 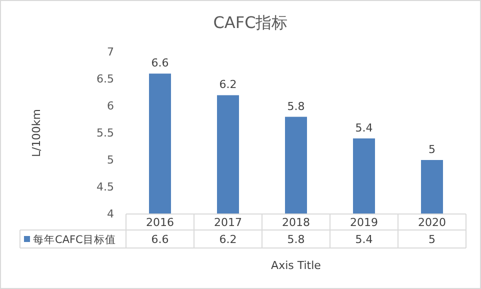 I want to click on legend-label: 每年CAFC目标值, so click(x=74, y=240).